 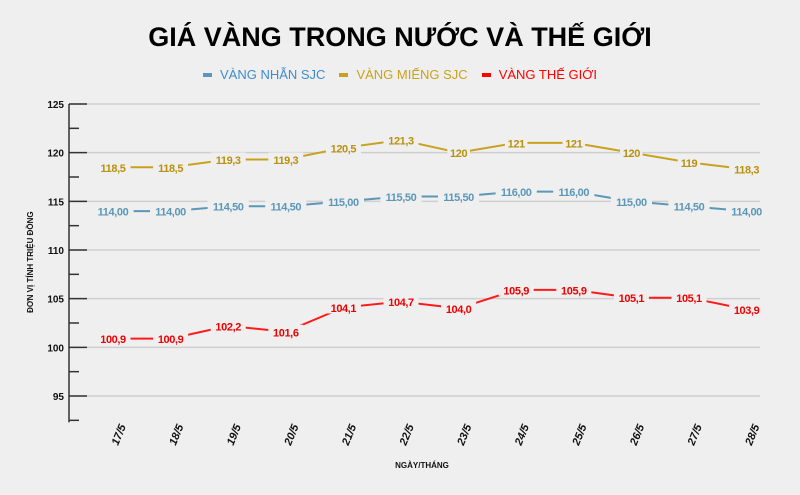 I want to click on data-label: 103,9, so click(x=747, y=311).